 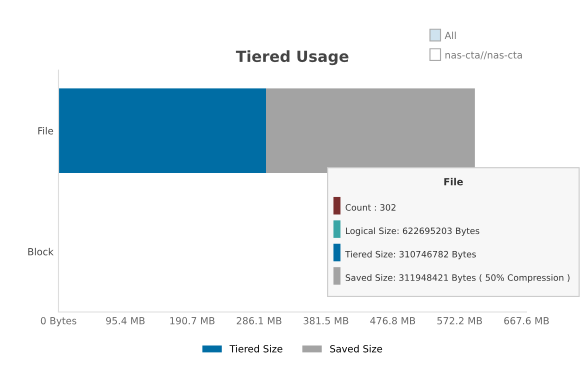 What do you see at coordinates (413, 231) in the screenshot?
I see `annotation: Logical Size: 622695203 Bytes` at bounding box center [413, 231].